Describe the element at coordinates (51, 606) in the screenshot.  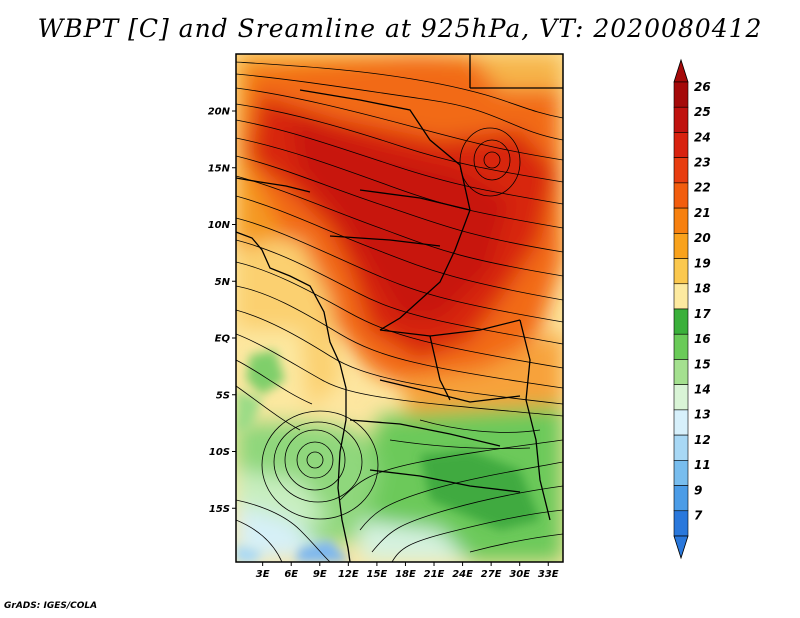
I see `credit-text: GrADS: IGES/COLA` at that location.